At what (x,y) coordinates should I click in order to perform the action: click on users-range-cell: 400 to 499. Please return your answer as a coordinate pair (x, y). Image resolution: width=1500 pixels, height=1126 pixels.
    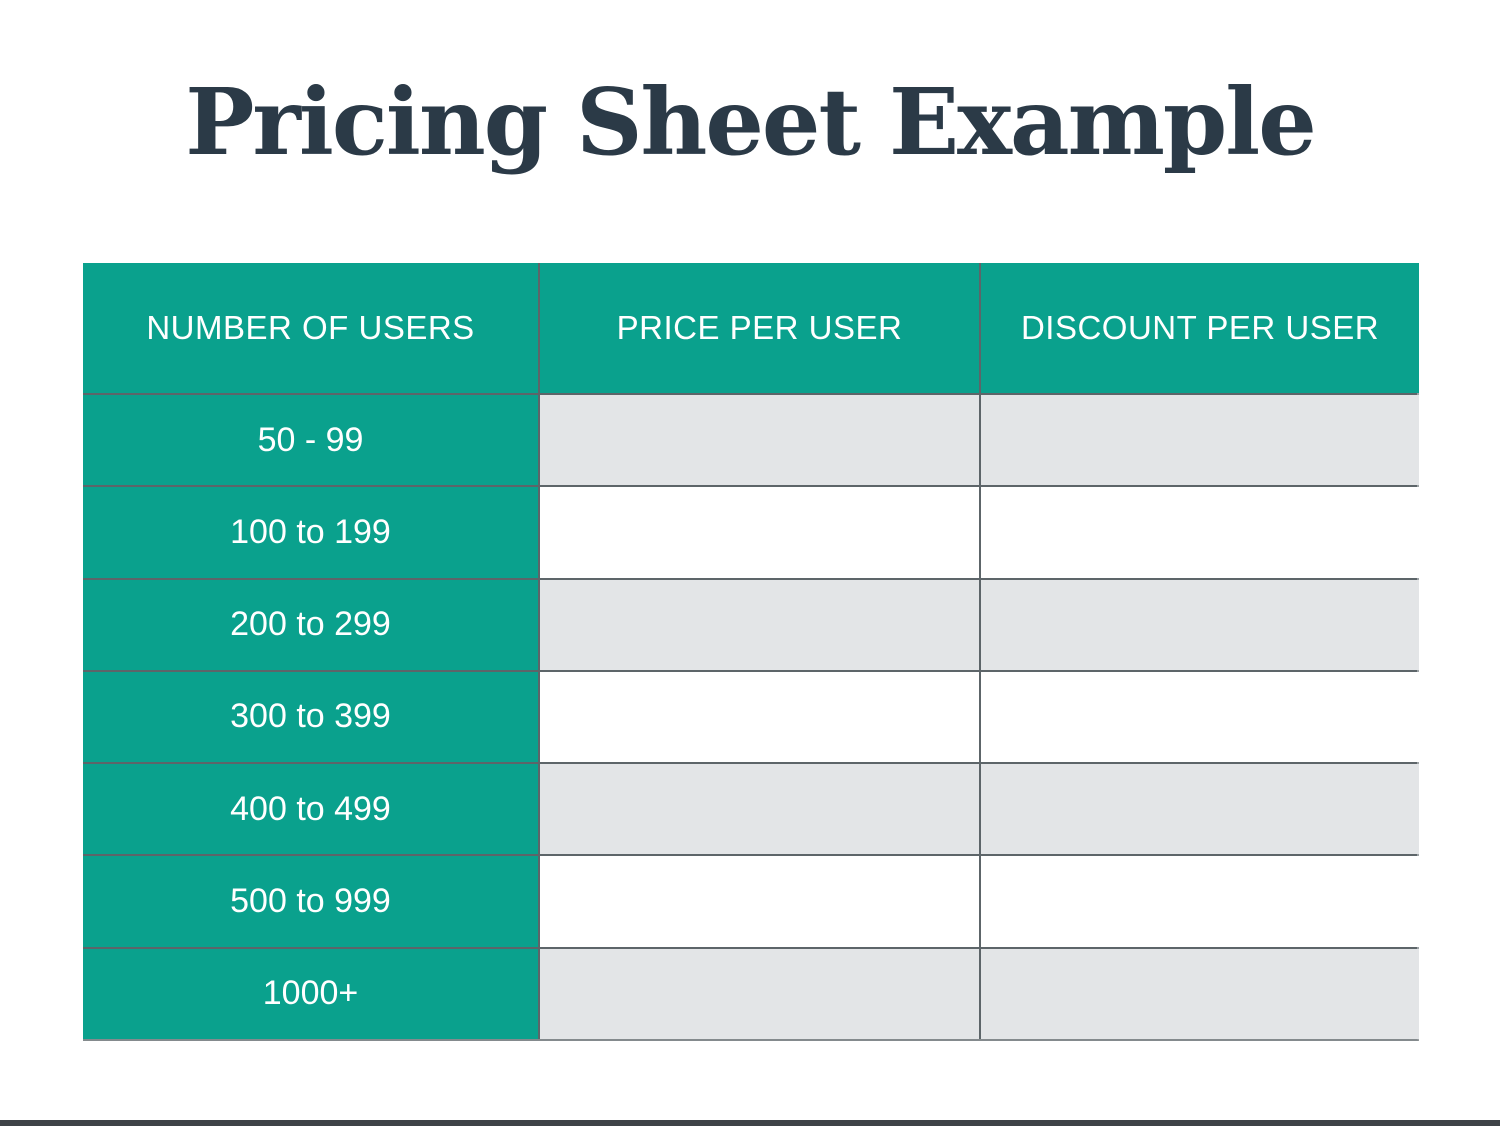
    Looking at the image, I should click on (310, 809).